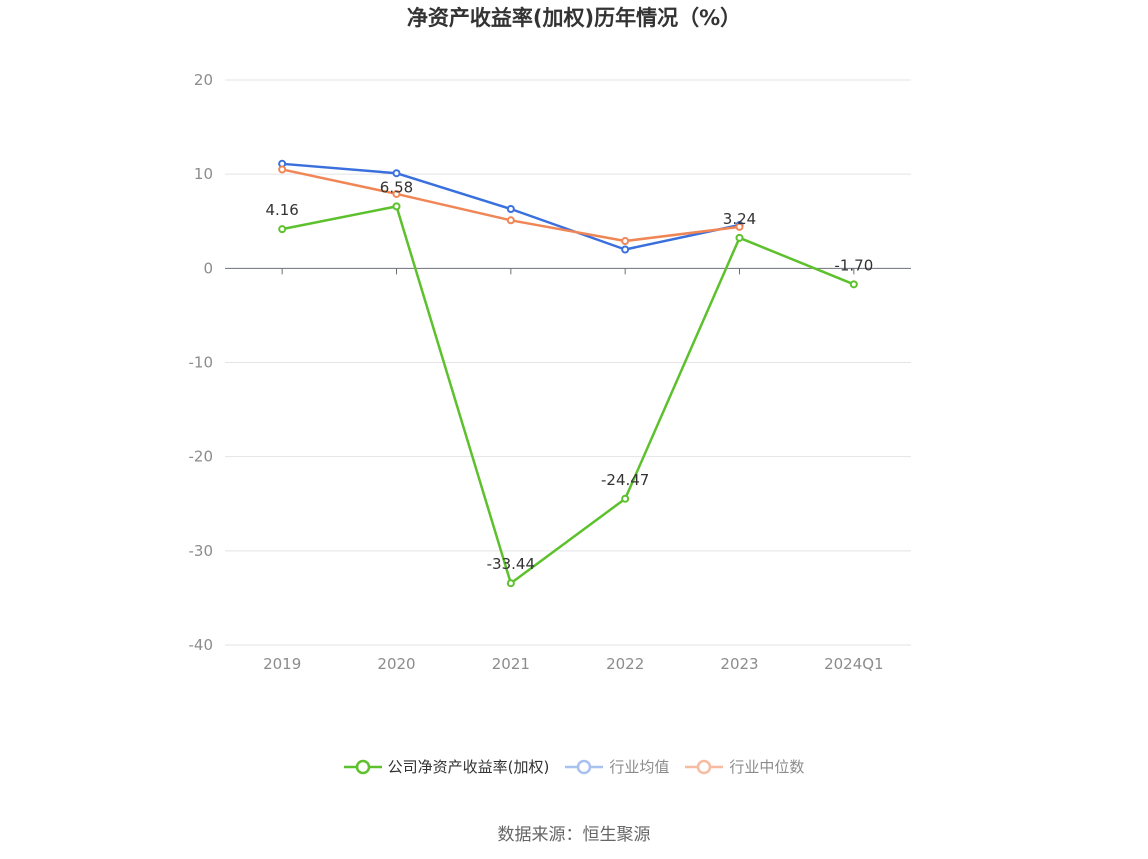  What do you see at coordinates (767, 767) in the screenshot?
I see `legend-label: 行业中位数` at bounding box center [767, 767].